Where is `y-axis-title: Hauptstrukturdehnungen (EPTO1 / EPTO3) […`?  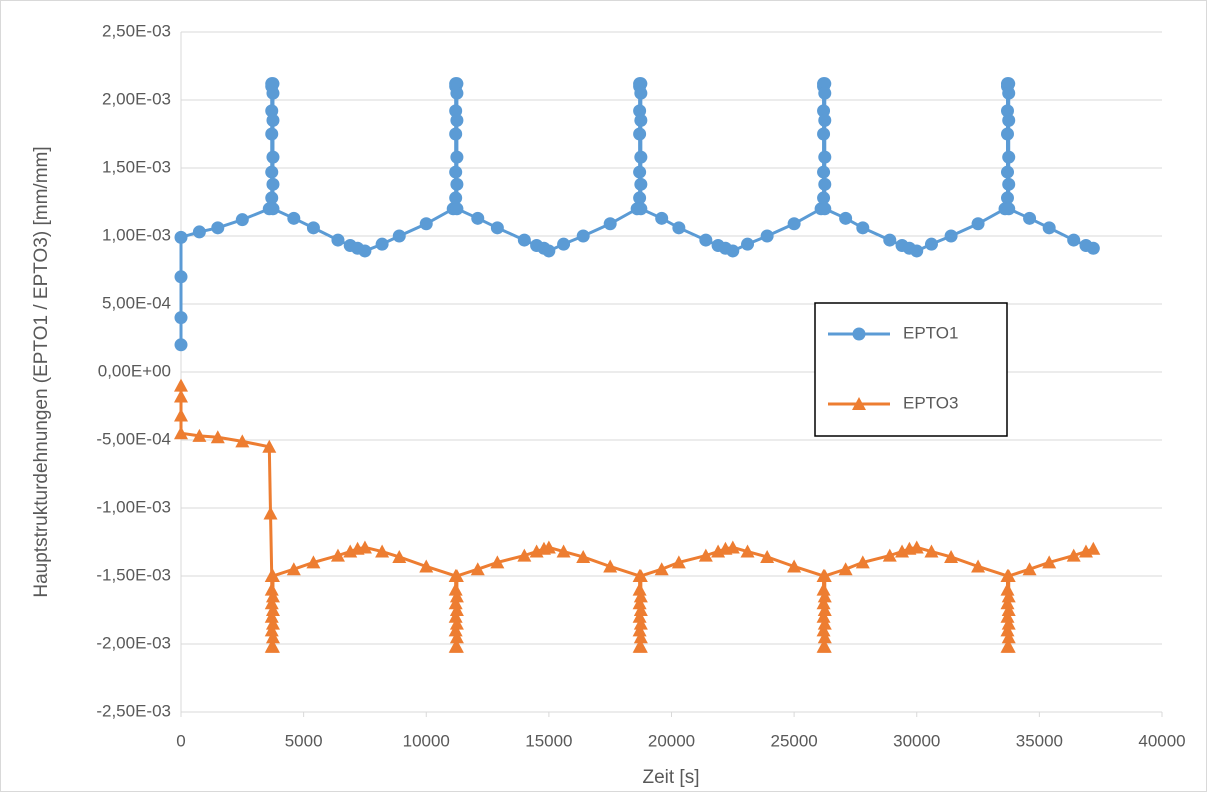 y-axis-title: Hauptstrukturdehnungen (EPTO1 / EPTO3) [… is located at coordinates (41, 371).